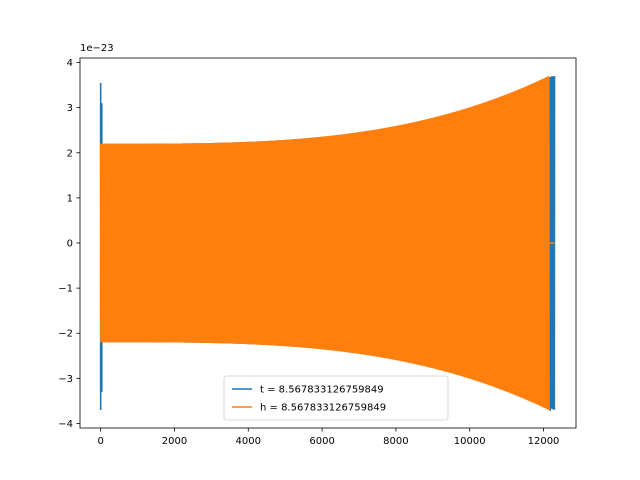 This screenshot has height=480, width=640. I want to click on y-tick-label: 4, so click(70, 63).